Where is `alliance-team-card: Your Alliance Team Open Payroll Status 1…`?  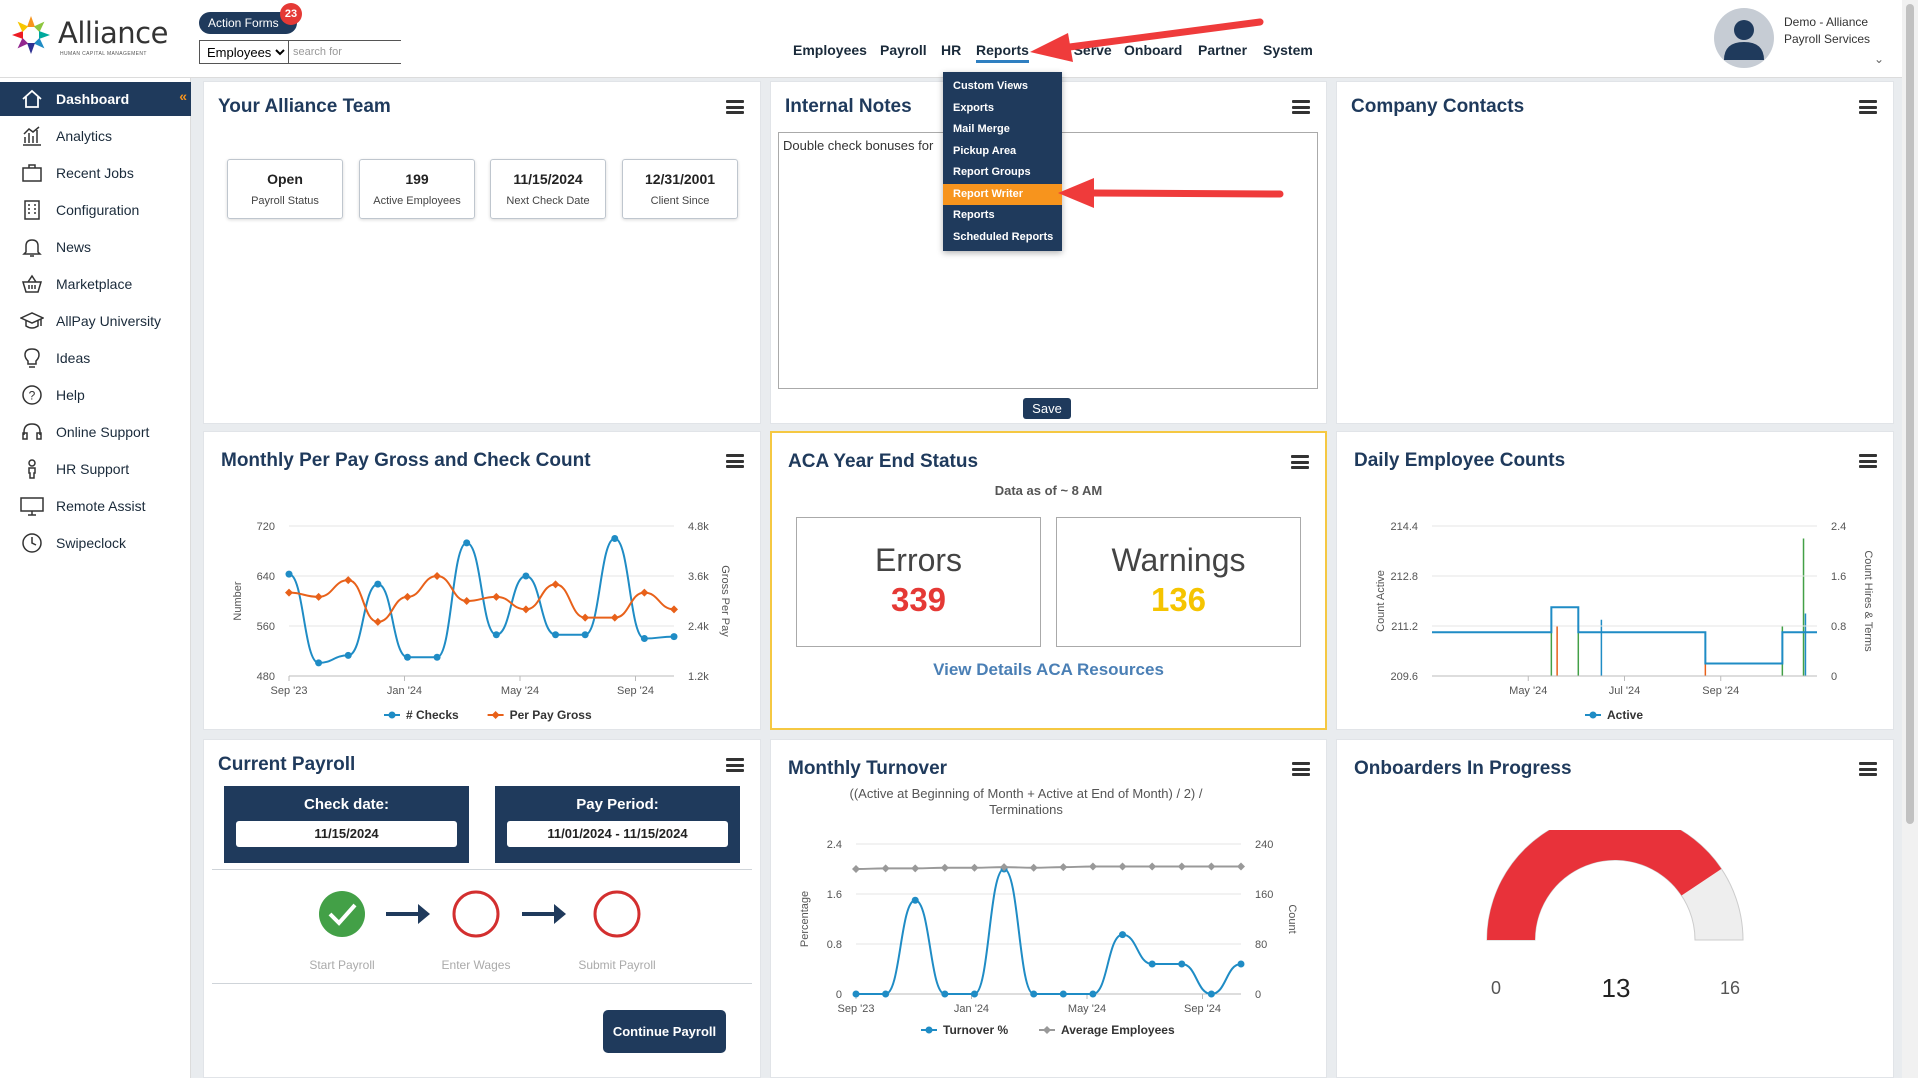
alliance-team-card: Your Alliance Team Open Payroll Status 1… is located at coordinates (482, 252).